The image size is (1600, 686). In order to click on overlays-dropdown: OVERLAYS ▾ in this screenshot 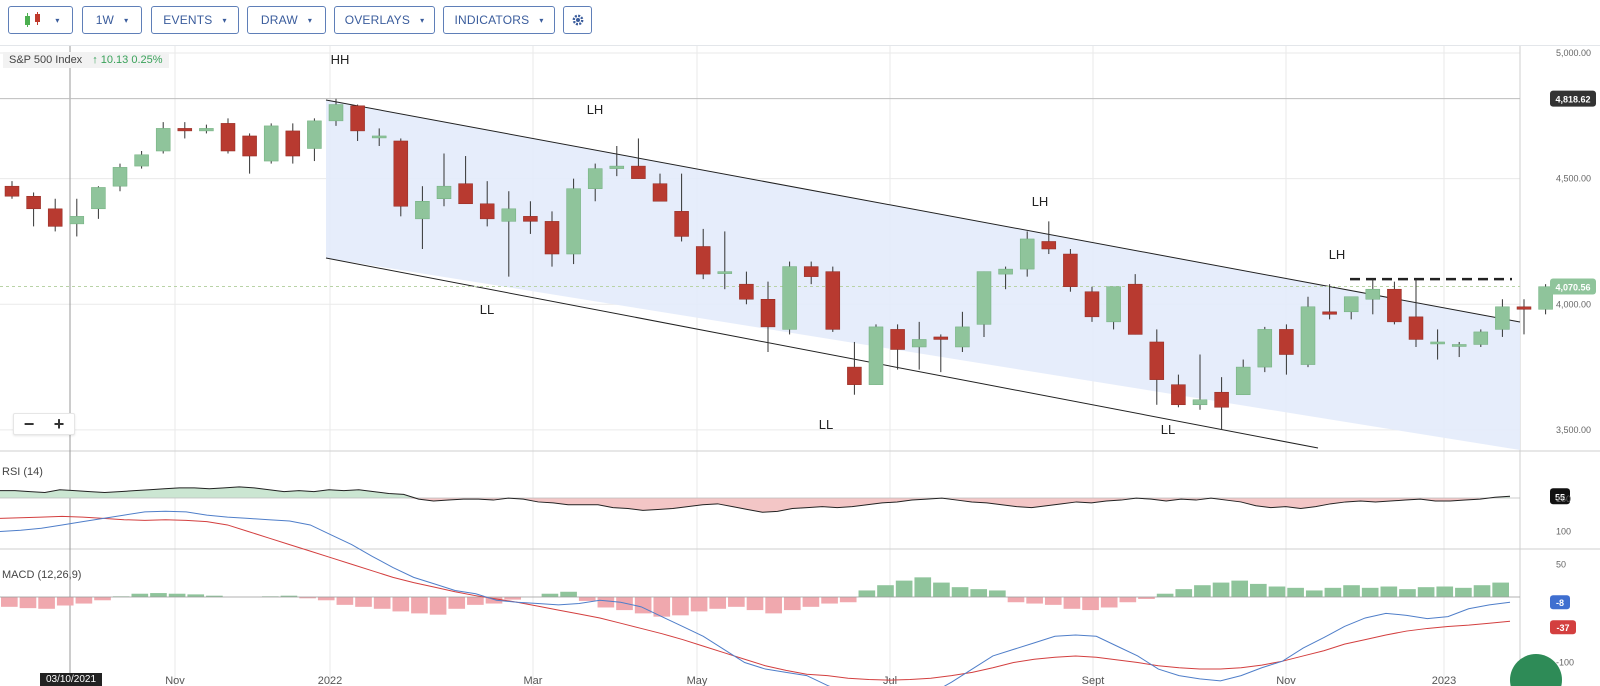, I will do `click(384, 20)`.